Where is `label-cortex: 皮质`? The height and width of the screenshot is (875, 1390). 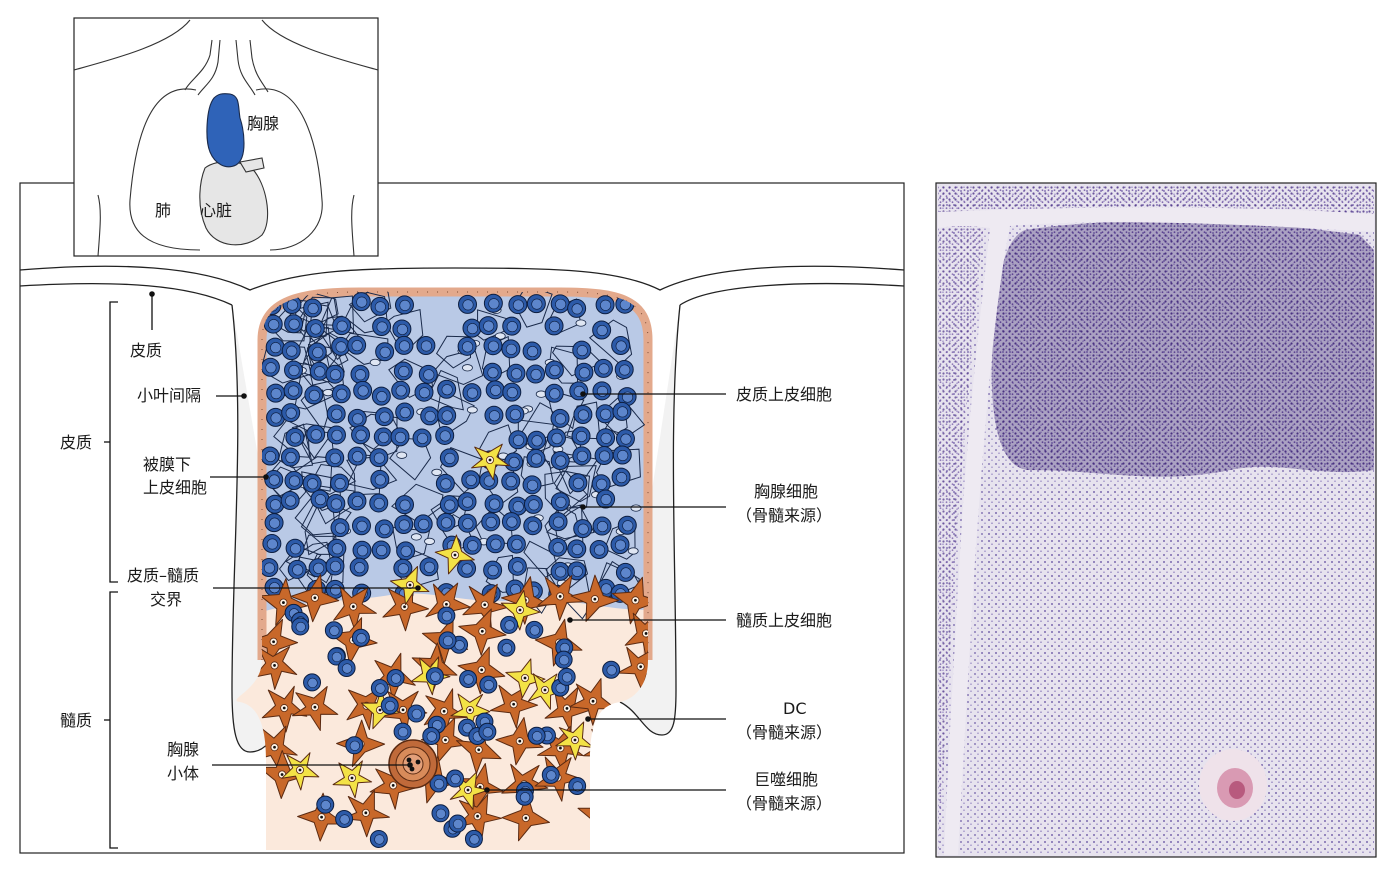
label-cortex: 皮质 is located at coordinates (146, 350).